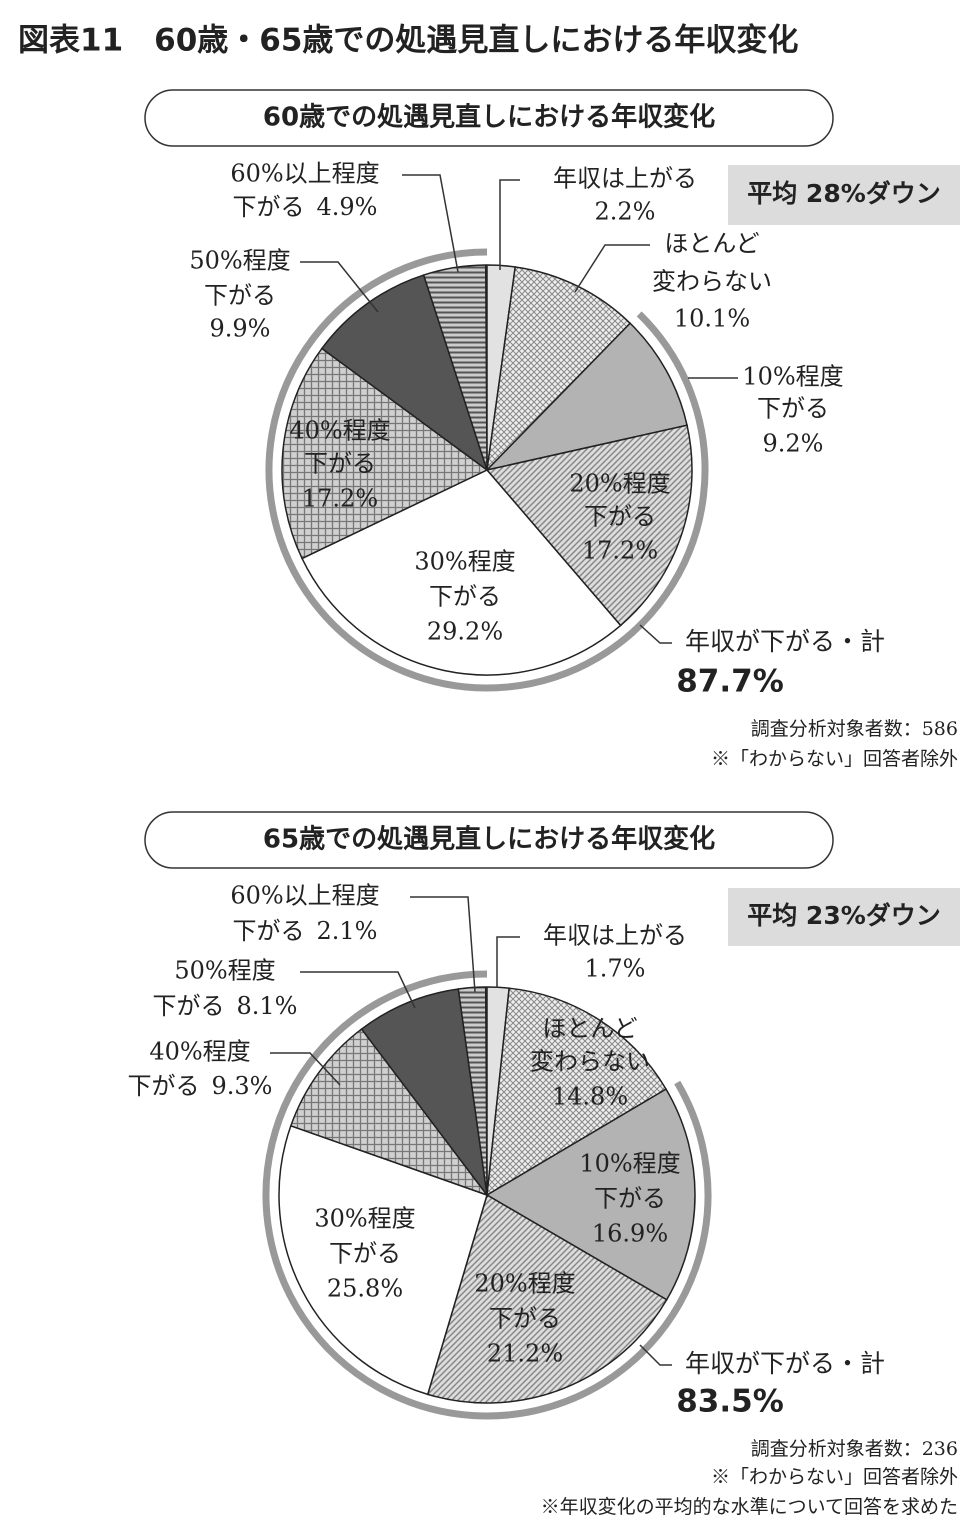  What do you see at coordinates (347, 207) in the screenshot?
I see `slice-value: 4.9%` at bounding box center [347, 207].